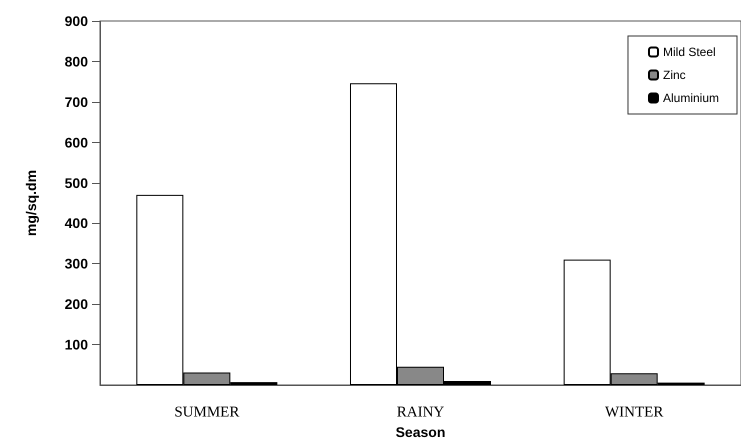 The width and height of the screenshot is (741, 446). What do you see at coordinates (674, 75) in the screenshot?
I see `legend-label: Zinc` at bounding box center [674, 75].